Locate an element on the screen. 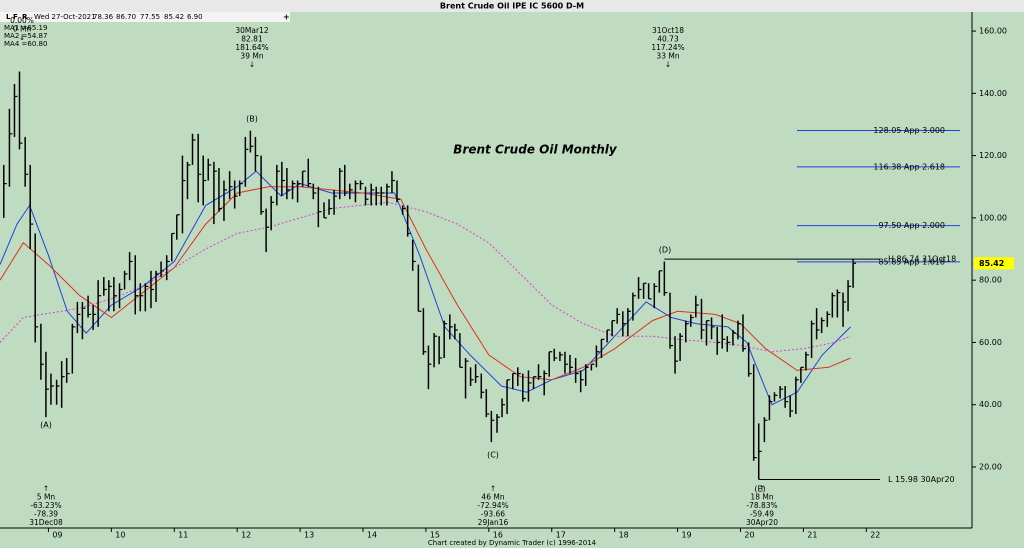  x-tick-label: 20 is located at coordinates (749, 535).